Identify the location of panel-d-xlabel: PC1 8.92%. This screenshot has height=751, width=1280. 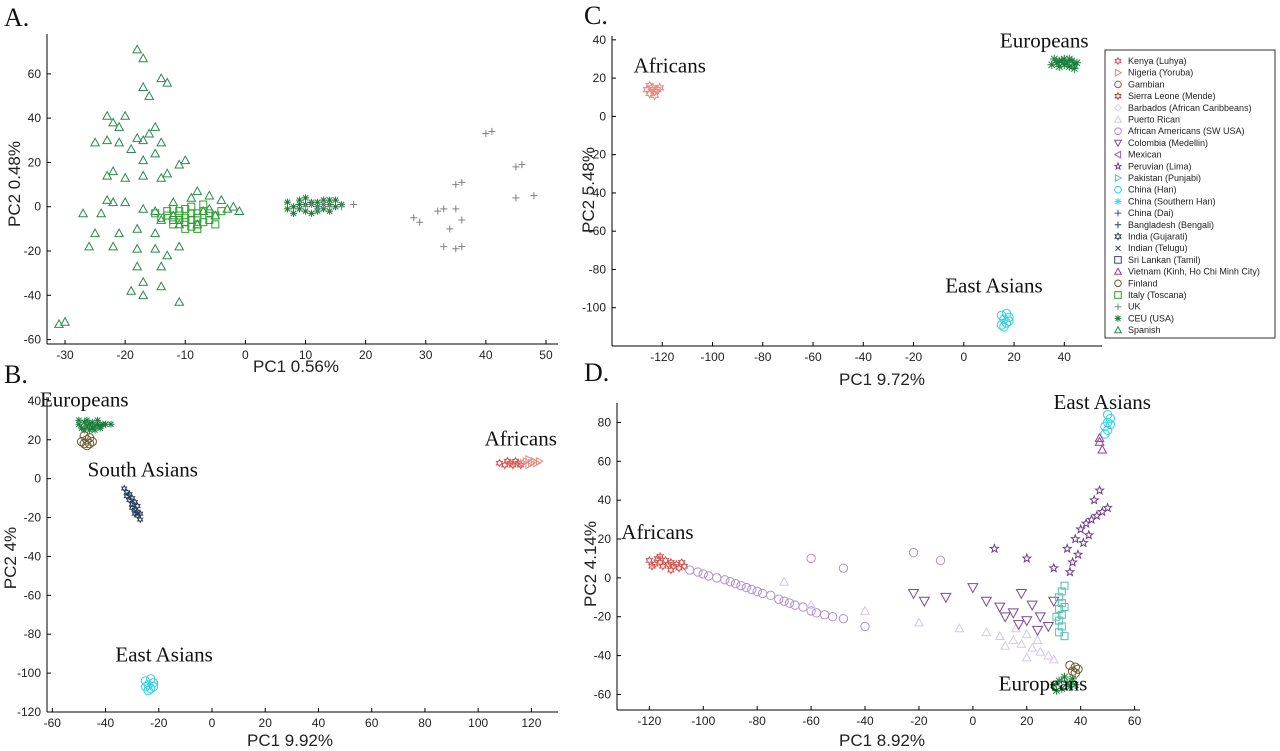
(882, 740).